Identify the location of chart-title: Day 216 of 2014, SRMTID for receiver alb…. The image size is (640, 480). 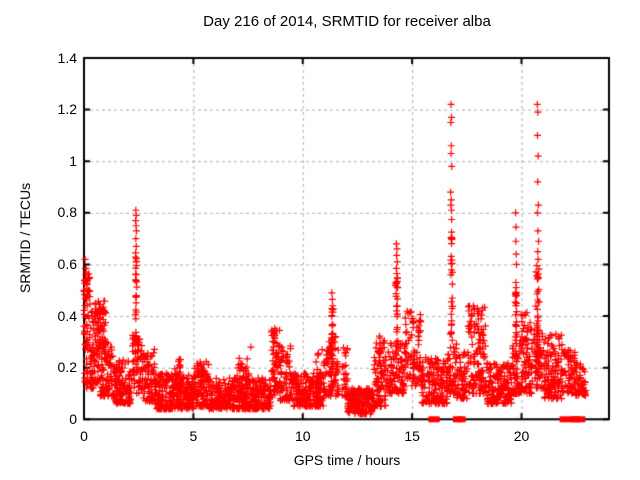
(347, 21).